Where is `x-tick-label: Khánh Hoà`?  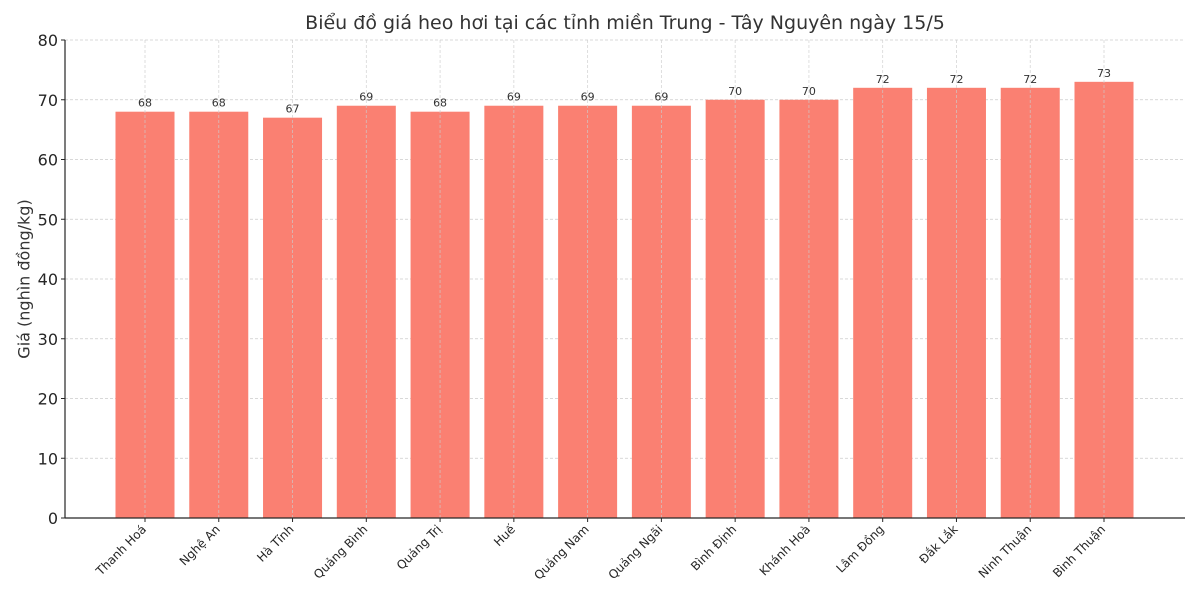 x-tick-label: Khánh Hoà is located at coordinates (785, 550).